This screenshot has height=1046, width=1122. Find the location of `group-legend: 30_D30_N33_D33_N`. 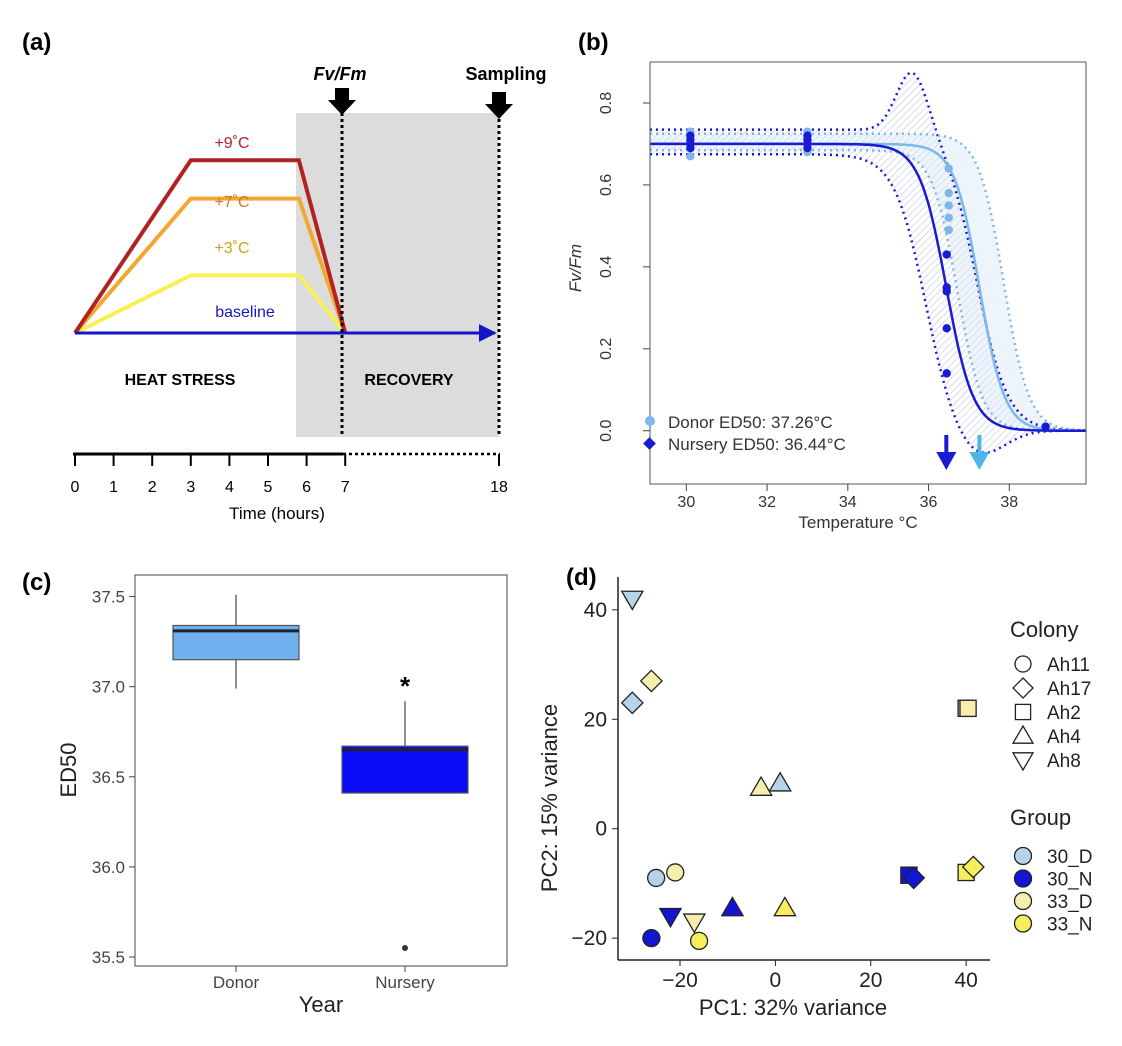

group-legend: 30_D30_N33_D33_N is located at coordinates (1052, 891).